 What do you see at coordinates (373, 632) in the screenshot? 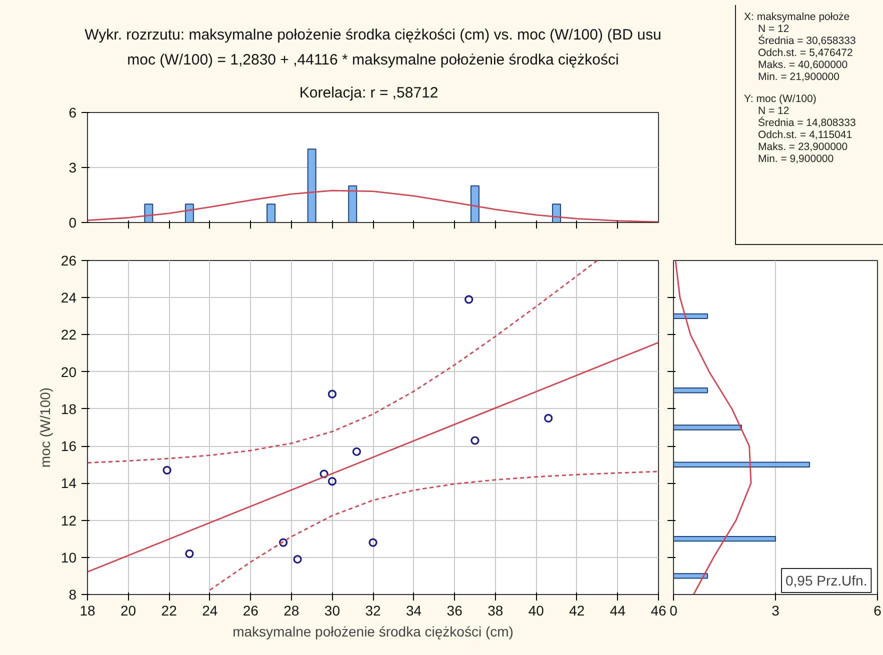
I see `x-axis-title: maksymalne położenie środka ciężkości (cm)` at bounding box center [373, 632].